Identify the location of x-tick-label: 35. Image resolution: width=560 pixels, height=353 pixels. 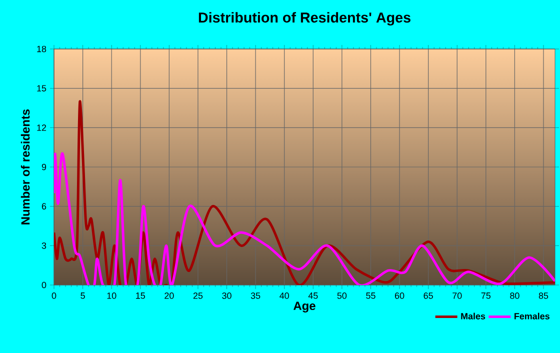
(255, 295).